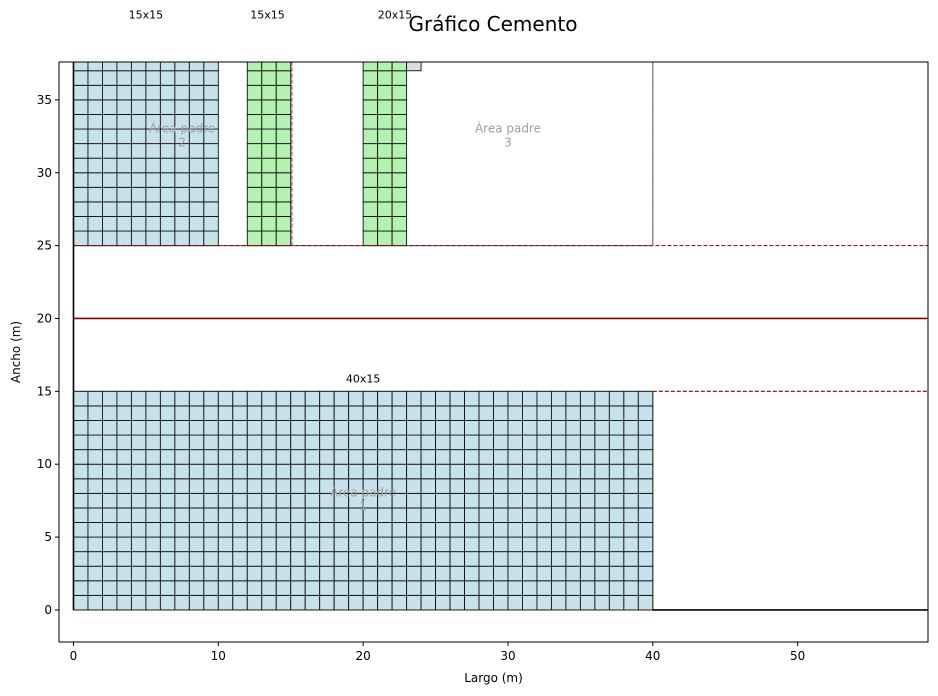  Describe the element at coordinates (395, 14) in the screenshot. I see `rect-dimension-label: 20x15` at that location.